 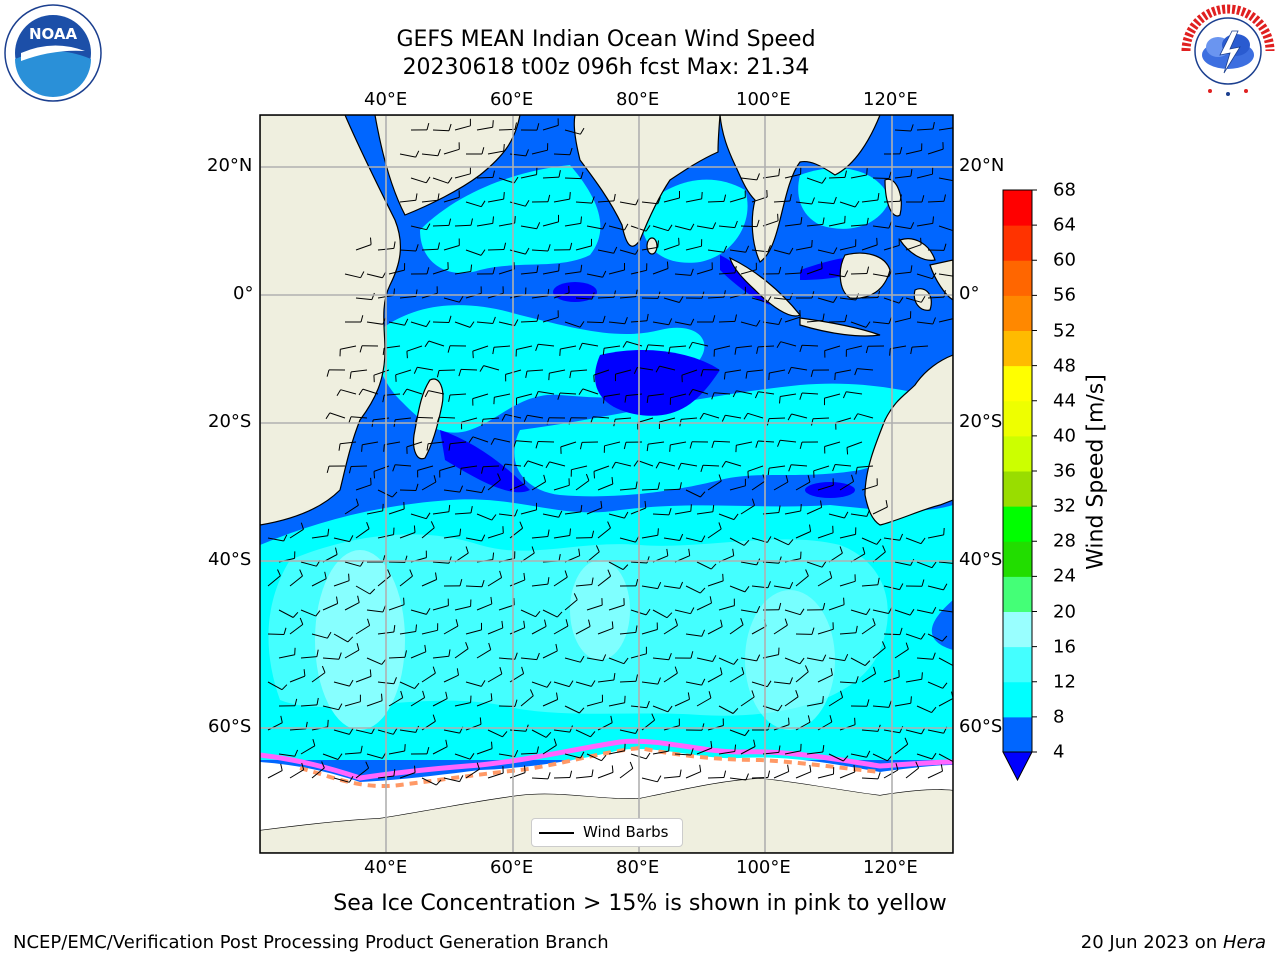 I want to click on colorbar-tick-label: 12, so click(x=1064, y=682).